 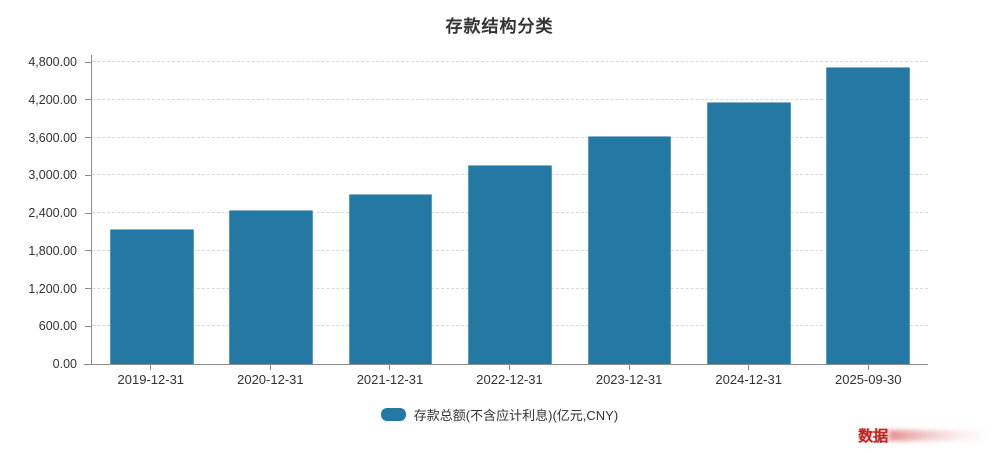 What do you see at coordinates (629, 379) in the screenshot?
I see `x-axis-tick-label: 2023-12-31` at bounding box center [629, 379].